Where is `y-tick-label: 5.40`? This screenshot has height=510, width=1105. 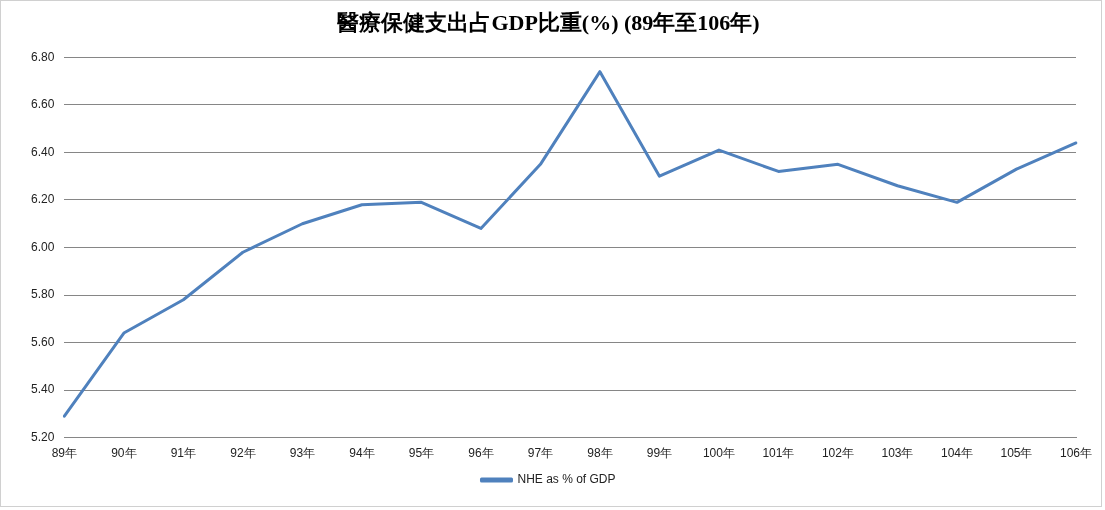 y-tick-label: 5.40 is located at coordinates (43, 389).